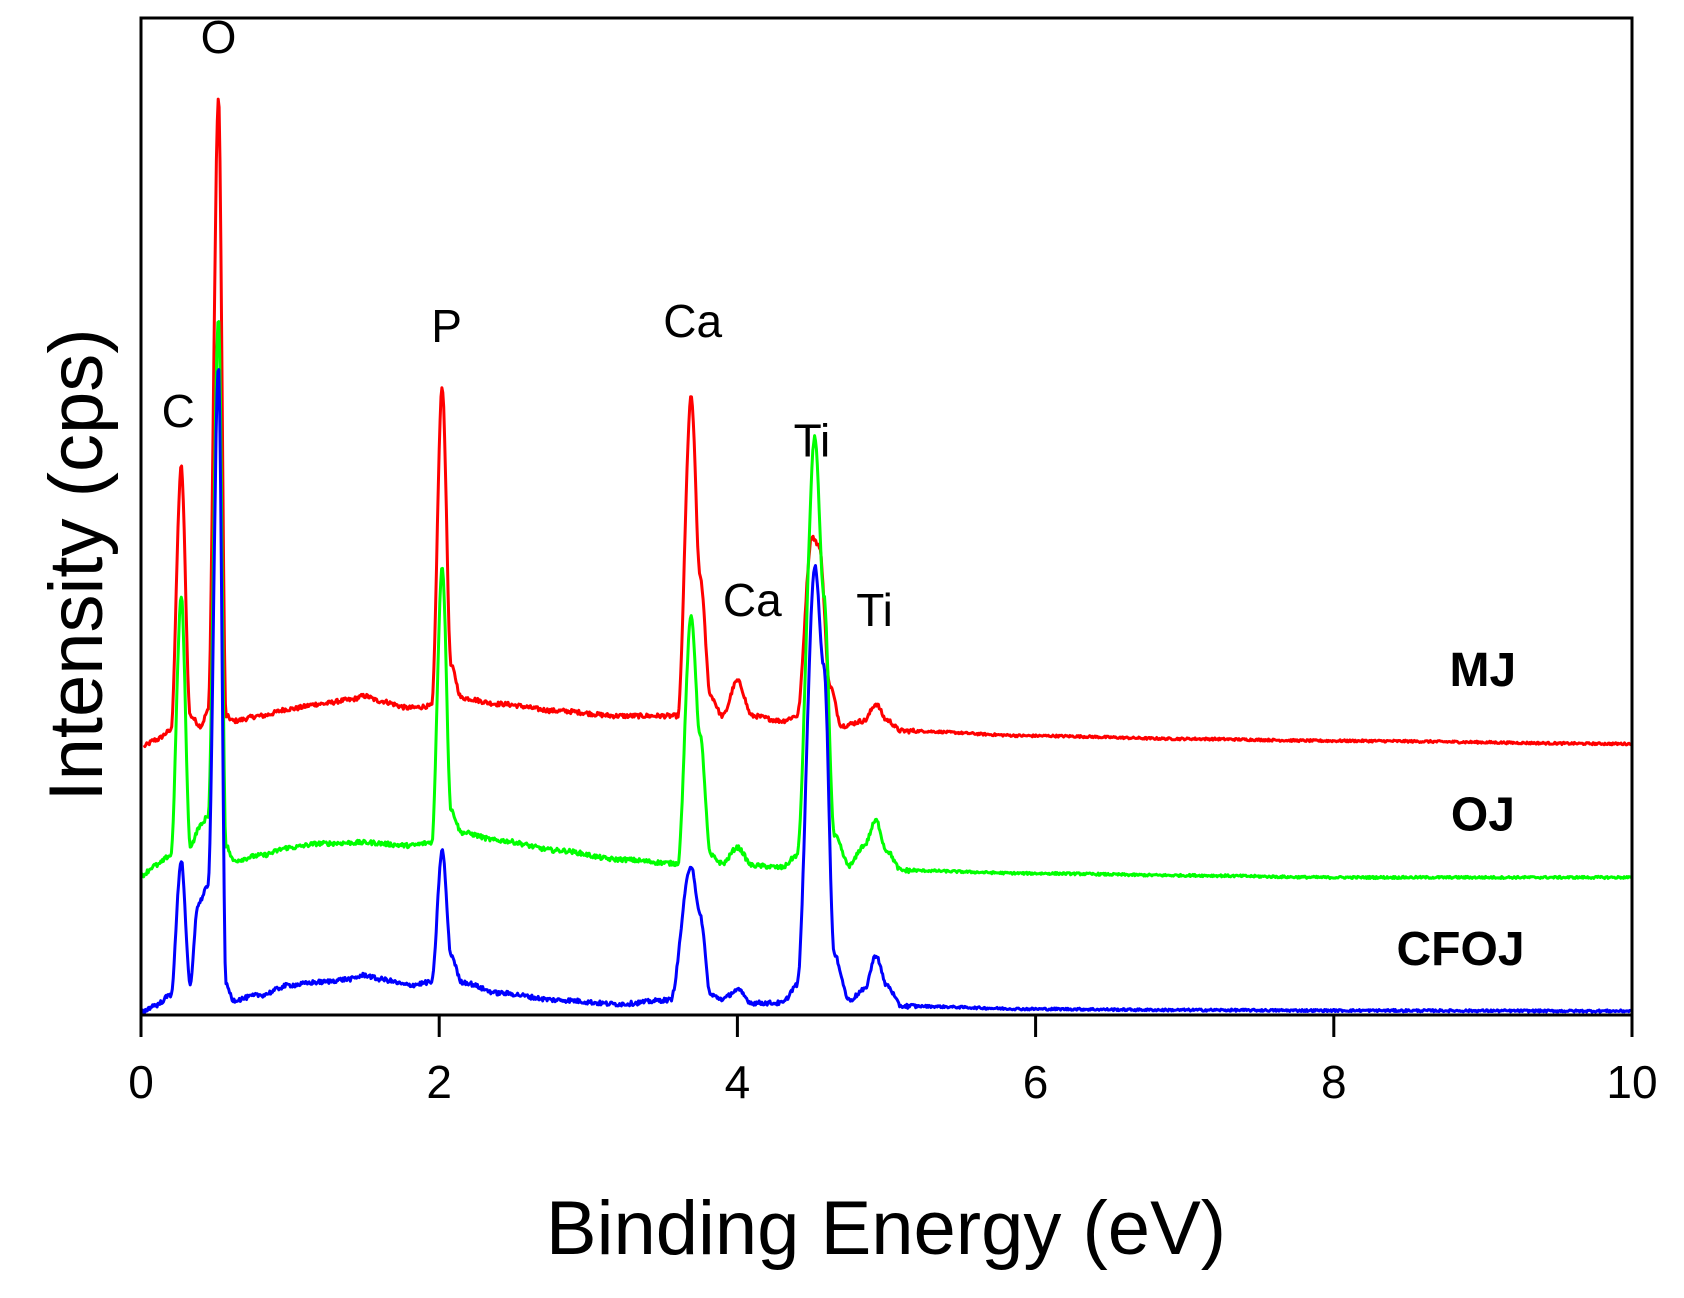  I want to click on x-axis-title: Binding Energy (eV), so click(886, 1228).